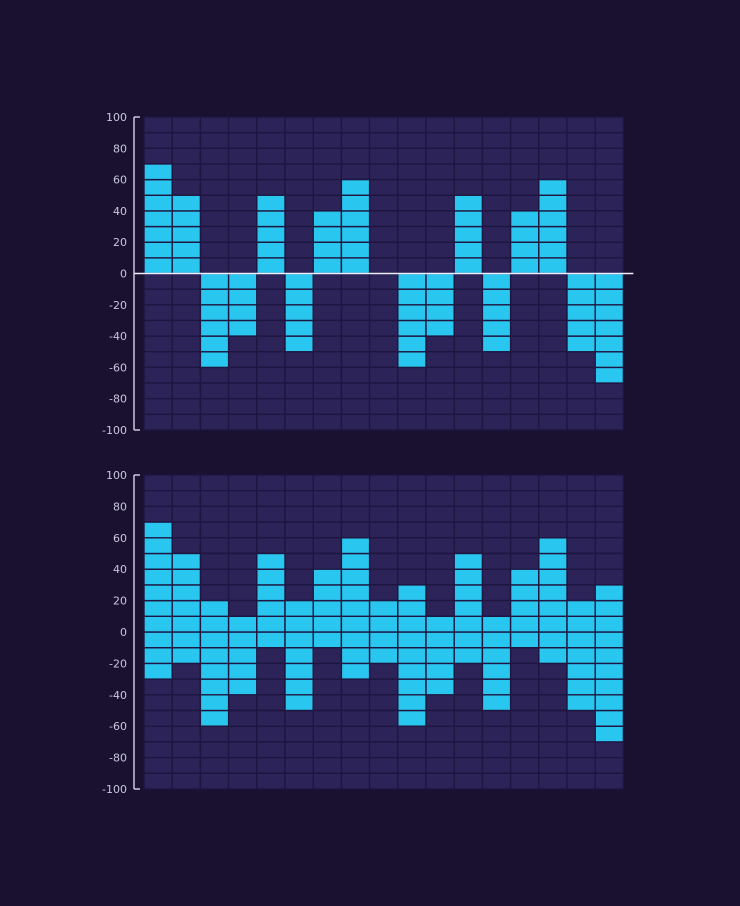  Describe the element at coordinates (118, 663) in the screenshot. I see `y-tick-label: -20` at that location.